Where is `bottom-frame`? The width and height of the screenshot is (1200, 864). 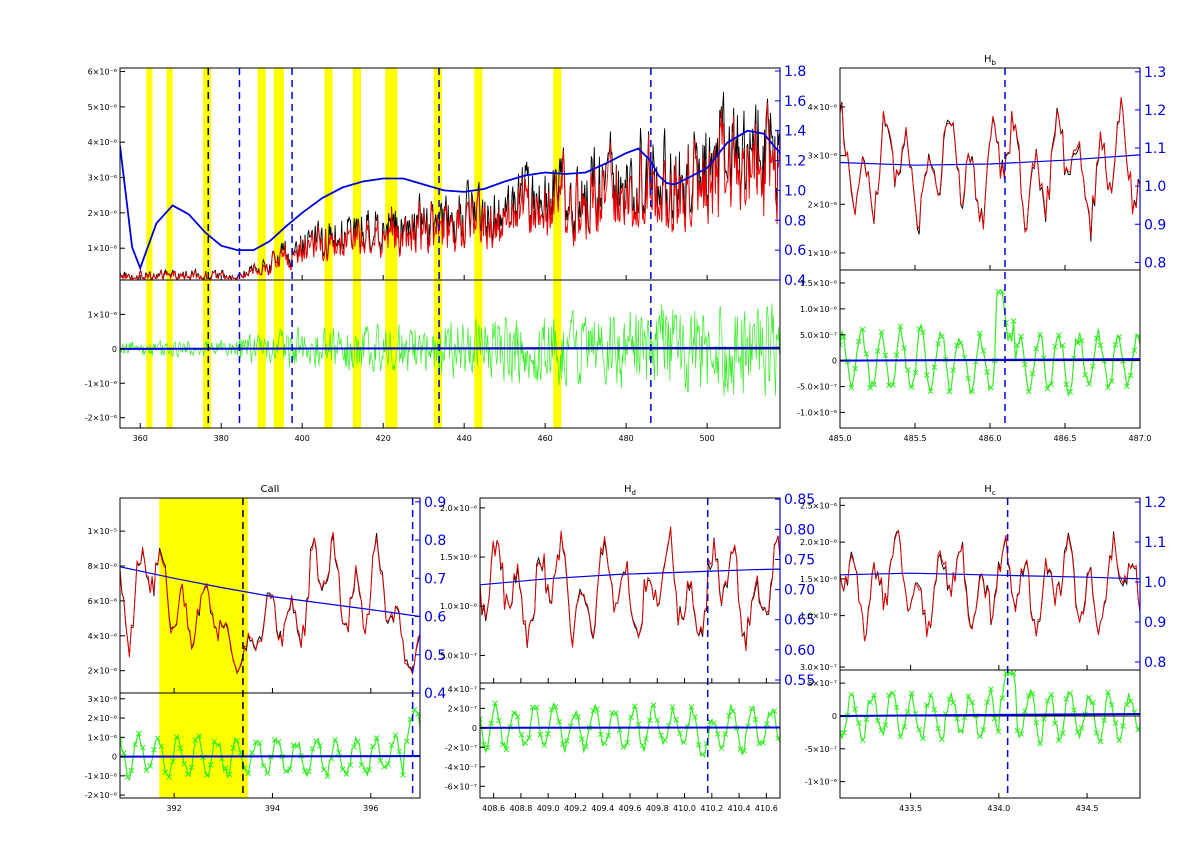
bottom-frame is located at coordinates (630, 740).